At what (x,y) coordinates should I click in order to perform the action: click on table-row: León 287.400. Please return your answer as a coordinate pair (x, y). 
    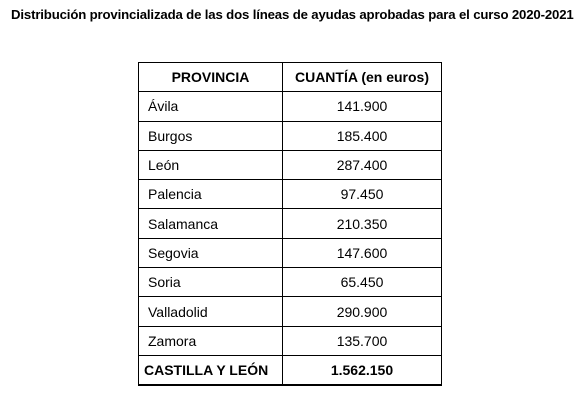
    Looking at the image, I should click on (290, 165).